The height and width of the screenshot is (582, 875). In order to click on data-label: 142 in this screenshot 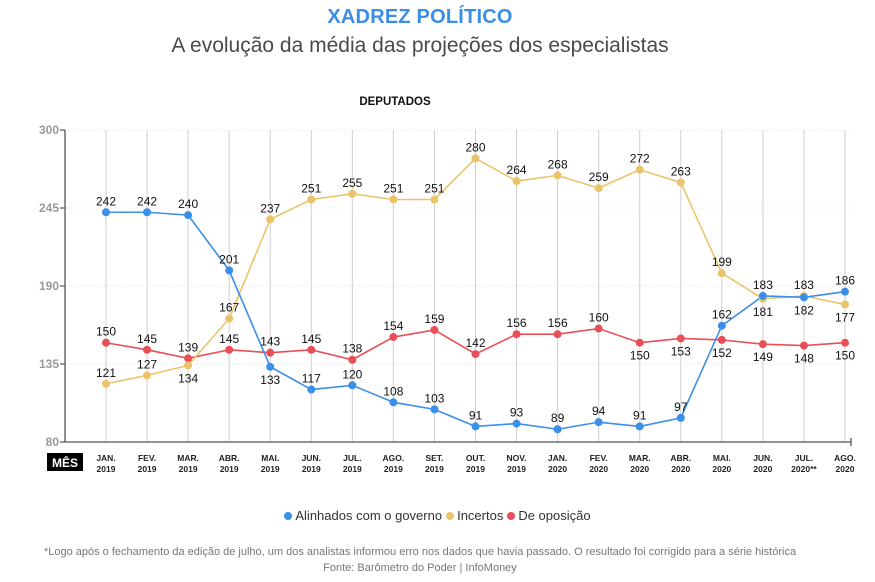, I will do `click(475, 343)`.